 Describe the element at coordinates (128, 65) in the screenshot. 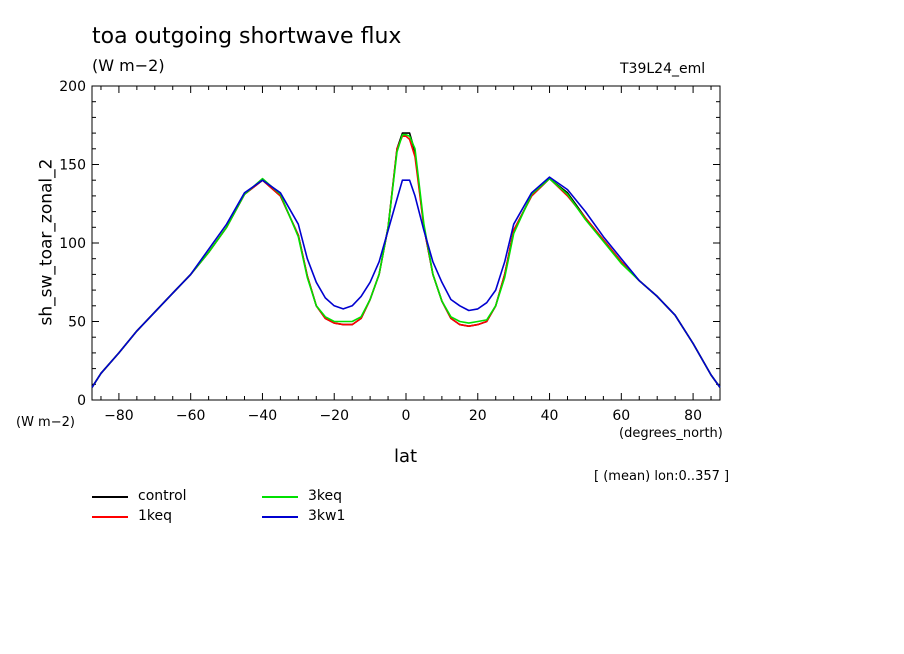

I see `chart-subtitle-units: (W m−2)` at that location.